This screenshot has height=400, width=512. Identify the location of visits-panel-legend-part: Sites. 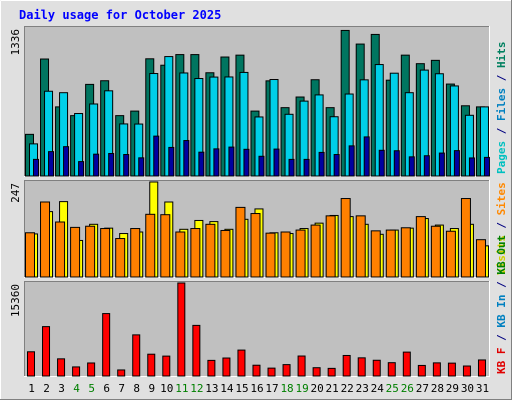
(501, 198).